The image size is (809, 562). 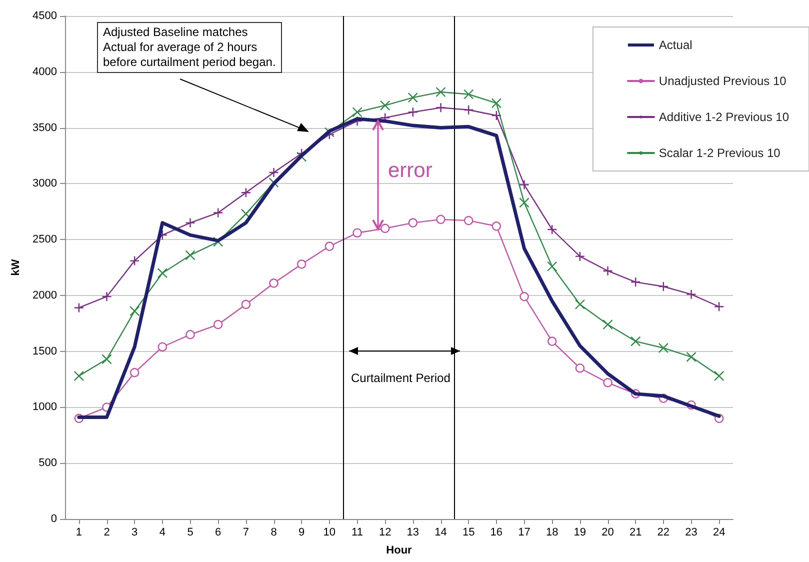 What do you see at coordinates (79, 532) in the screenshot?
I see `x-tick-label: 1` at bounding box center [79, 532].